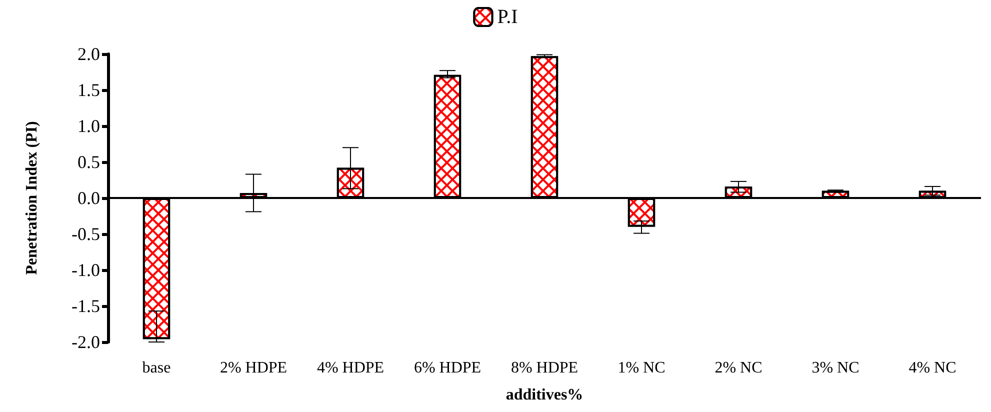 The width and height of the screenshot is (991, 412). What do you see at coordinates (738, 368) in the screenshot?
I see `x-tick-label: 2% NC` at bounding box center [738, 368].